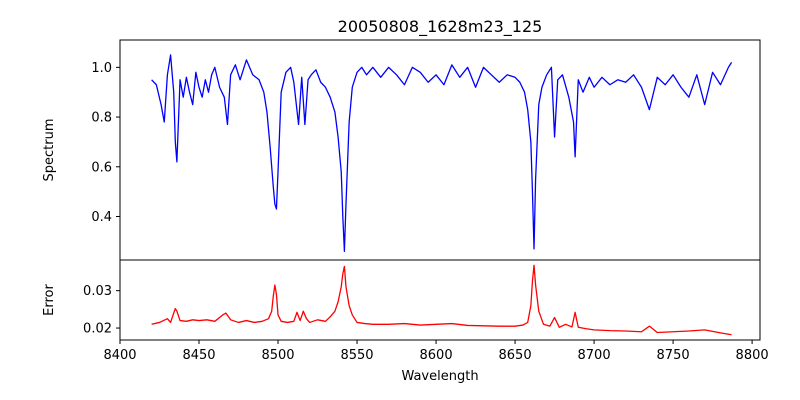  What do you see at coordinates (49, 300) in the screenshot?
I see `error-y-axis-label: Error` at bounding box center [49, 300].